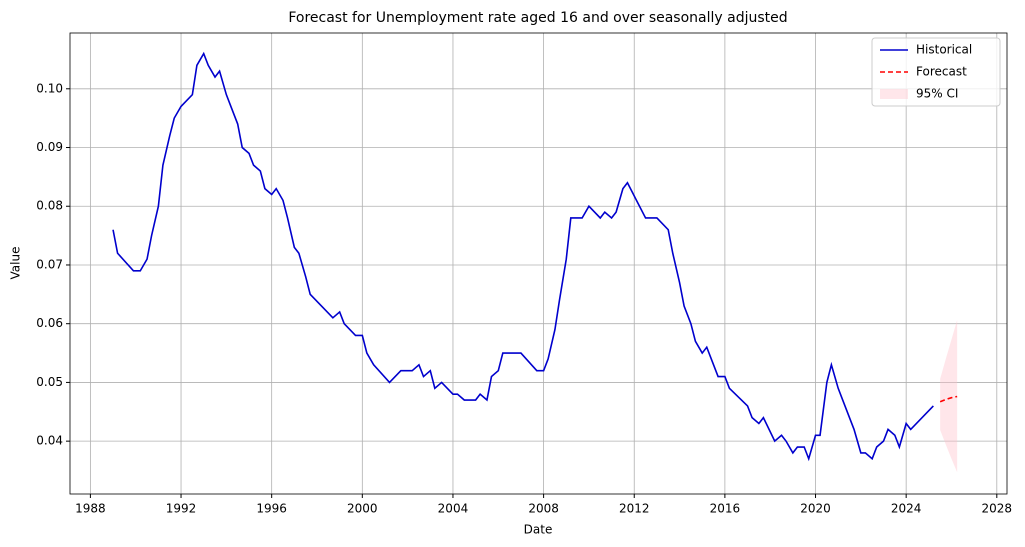 This screenshot has height=547, width=1025. What do you see at coordinates (49, 441) in the screenshot?
I see `y-tick-label: 0.04` at bounding box center [49, 441].